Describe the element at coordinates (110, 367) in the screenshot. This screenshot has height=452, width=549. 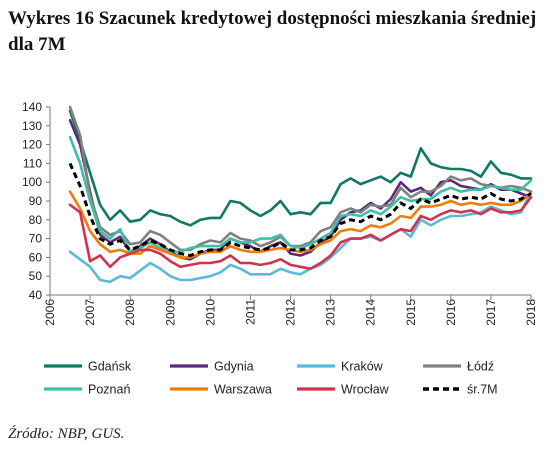
I see `legend-label: Gdańsk` at that location.